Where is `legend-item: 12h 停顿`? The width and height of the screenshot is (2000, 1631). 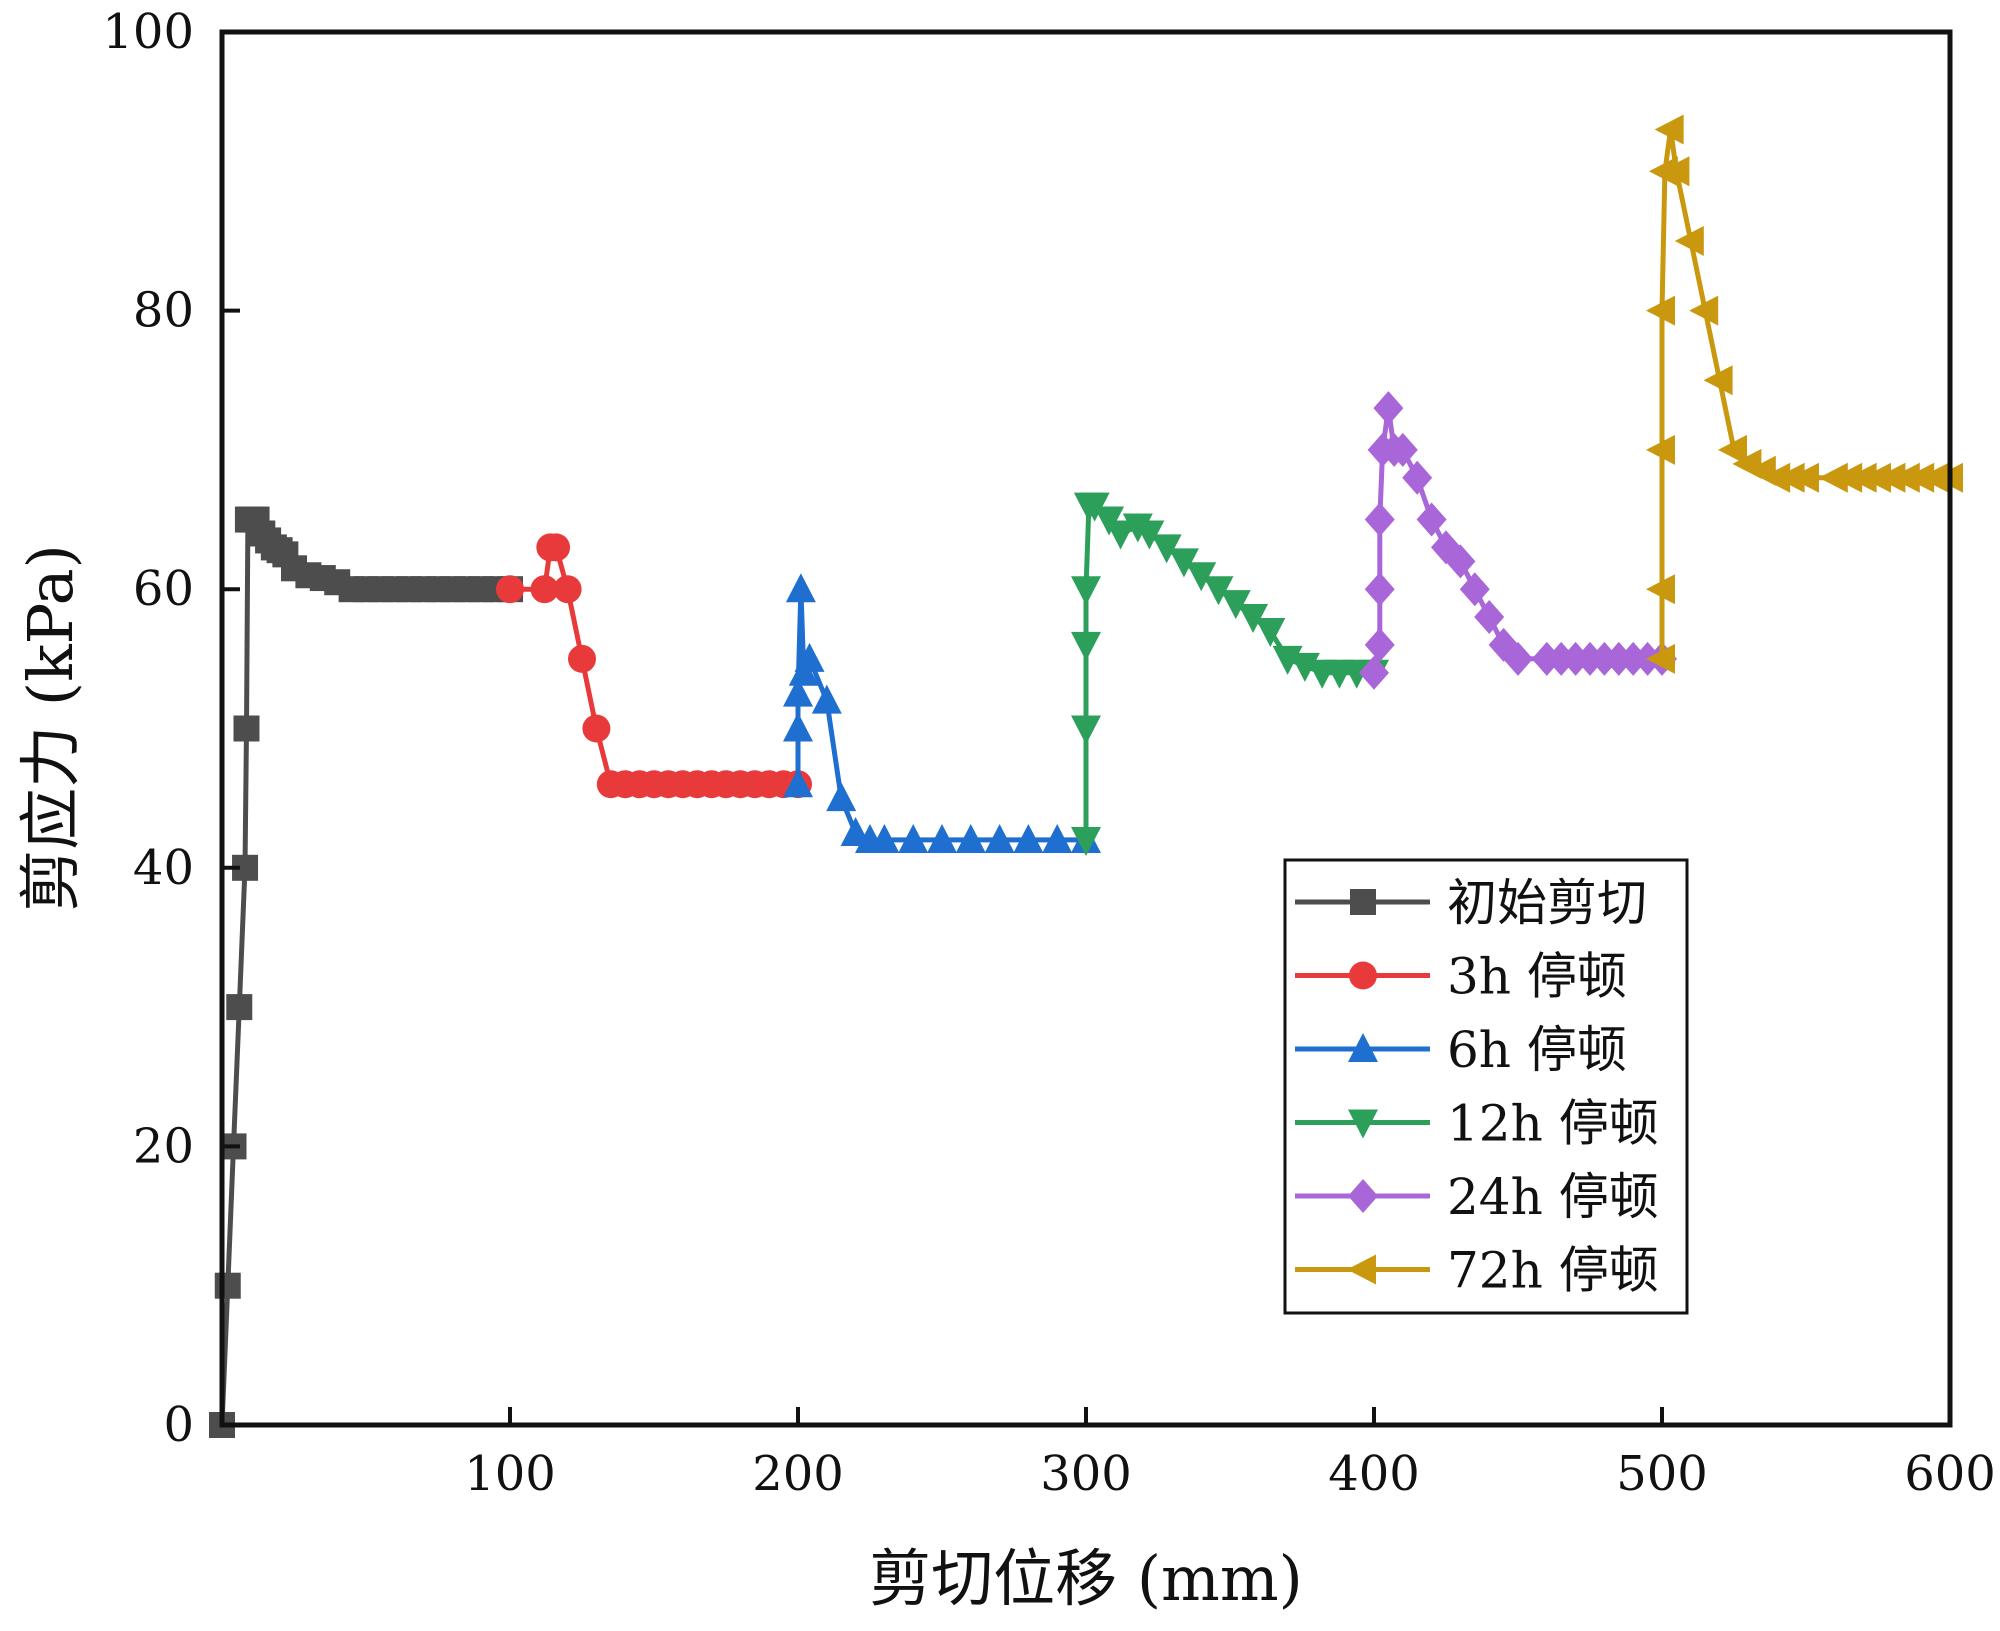
legend-item: 12h 停顿 is located at coordinates (1477, 1124).